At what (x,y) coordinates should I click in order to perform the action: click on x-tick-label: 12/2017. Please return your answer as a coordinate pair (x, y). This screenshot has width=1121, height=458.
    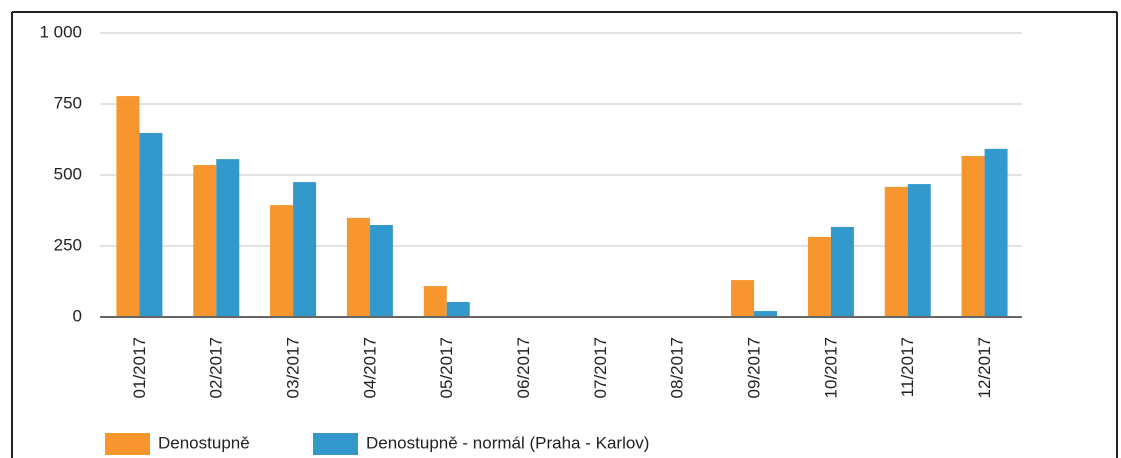
    Looking at the image, I should click on (984, 367).